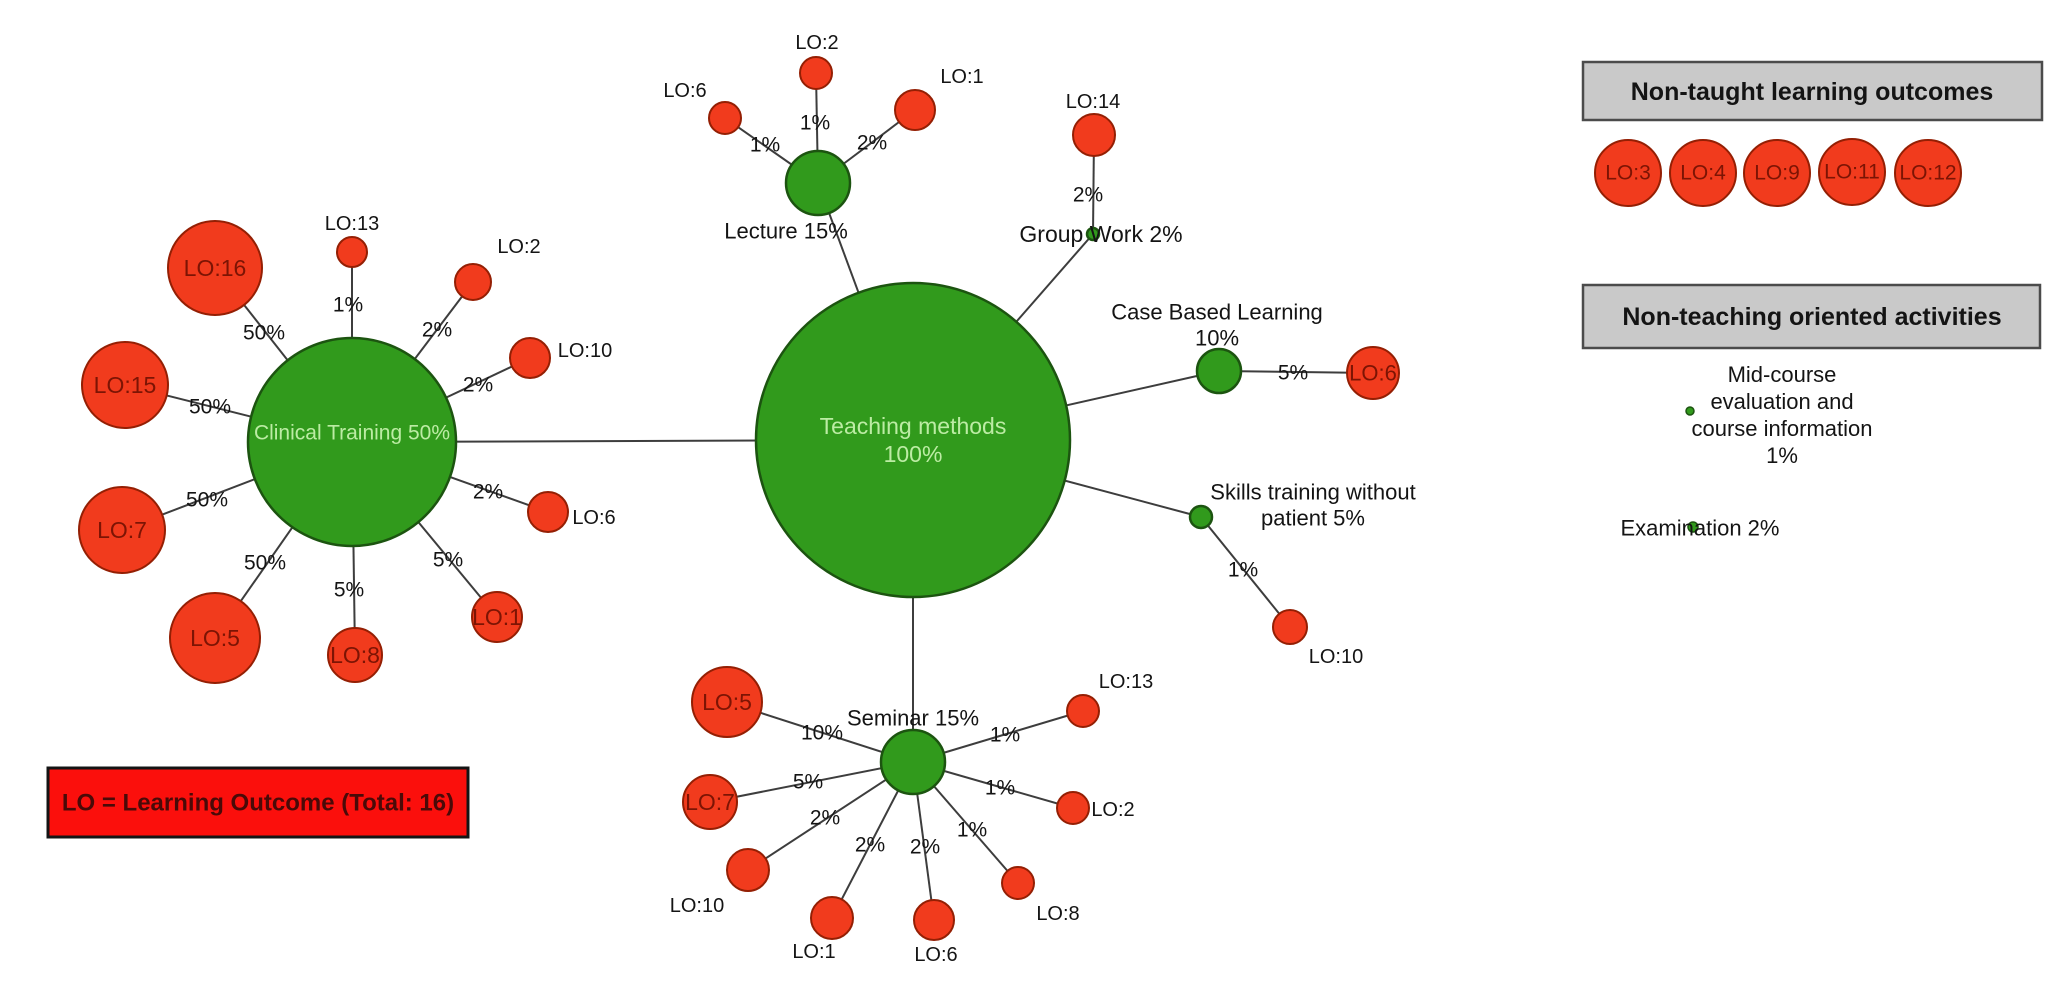 Image resolution: width=2059 pixels, height=1001 pixels. Describe the element at coordinates (1217, 312) in the screenshot. I see `label-cbl: Case Based Learning` at that location.